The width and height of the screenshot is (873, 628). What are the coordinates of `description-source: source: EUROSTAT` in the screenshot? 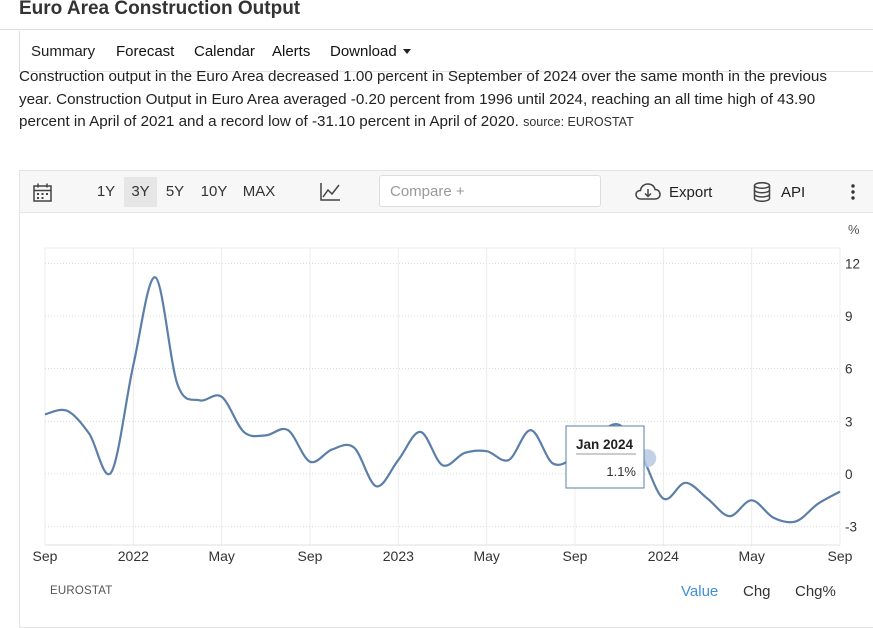 It's located at (578, 122).